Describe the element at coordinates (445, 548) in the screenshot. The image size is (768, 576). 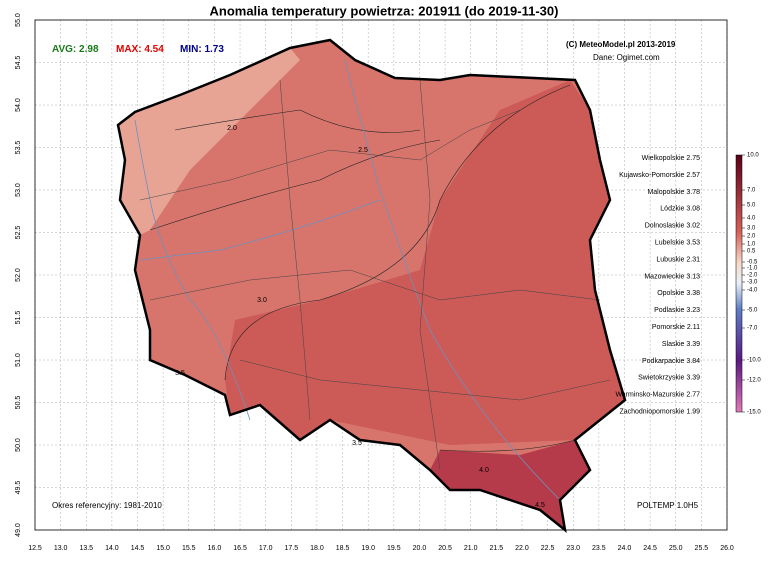
I see `x-tick-label: 20.5` at that location.